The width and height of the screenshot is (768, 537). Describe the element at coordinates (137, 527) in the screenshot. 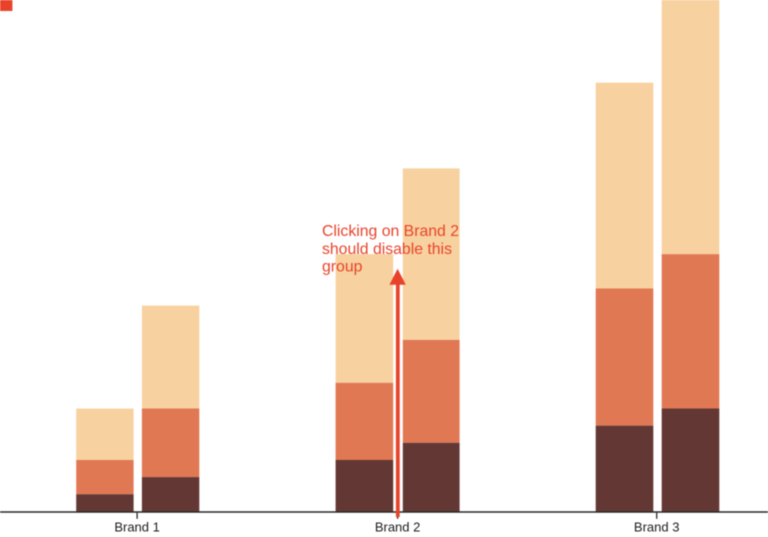

I see `svg-text: Brand 1` at that location.